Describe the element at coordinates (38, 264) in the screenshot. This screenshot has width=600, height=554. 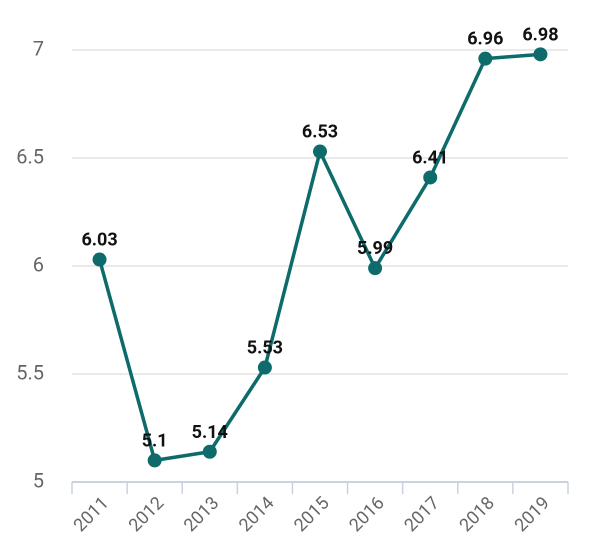
I see `y-tick-label: 6` at that location.